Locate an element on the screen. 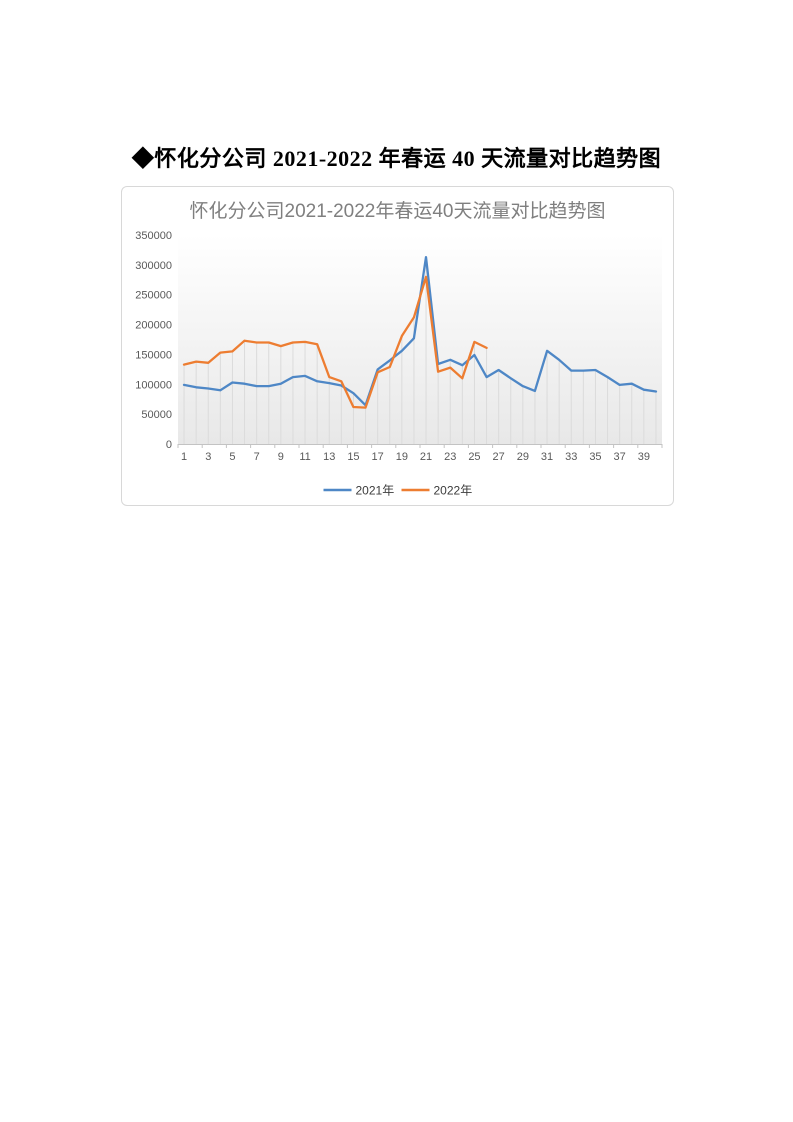  plot-area-background is located at coordinates (420, 339).